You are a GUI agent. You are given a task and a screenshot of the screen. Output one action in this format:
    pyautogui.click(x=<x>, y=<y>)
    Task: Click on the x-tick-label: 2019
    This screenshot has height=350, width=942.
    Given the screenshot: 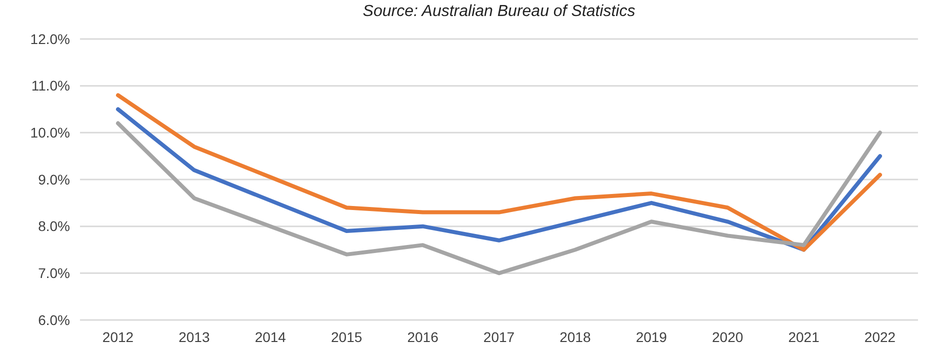 What is the action you would take?
    pyautogui.click(x=652, y=337)
    